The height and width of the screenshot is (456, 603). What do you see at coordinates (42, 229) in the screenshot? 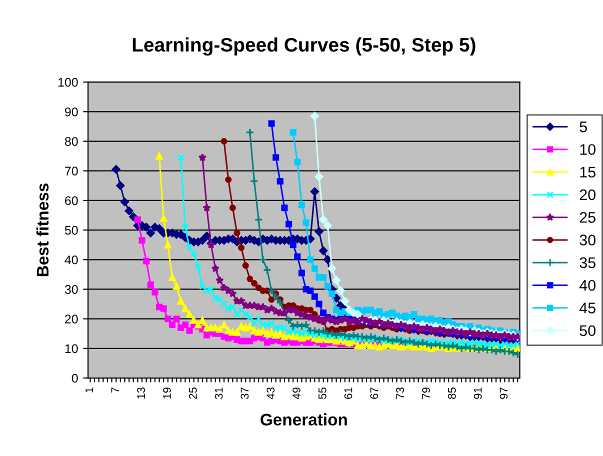
I see `y-axis-title: Best fitness` at bounding box center [42, 229].